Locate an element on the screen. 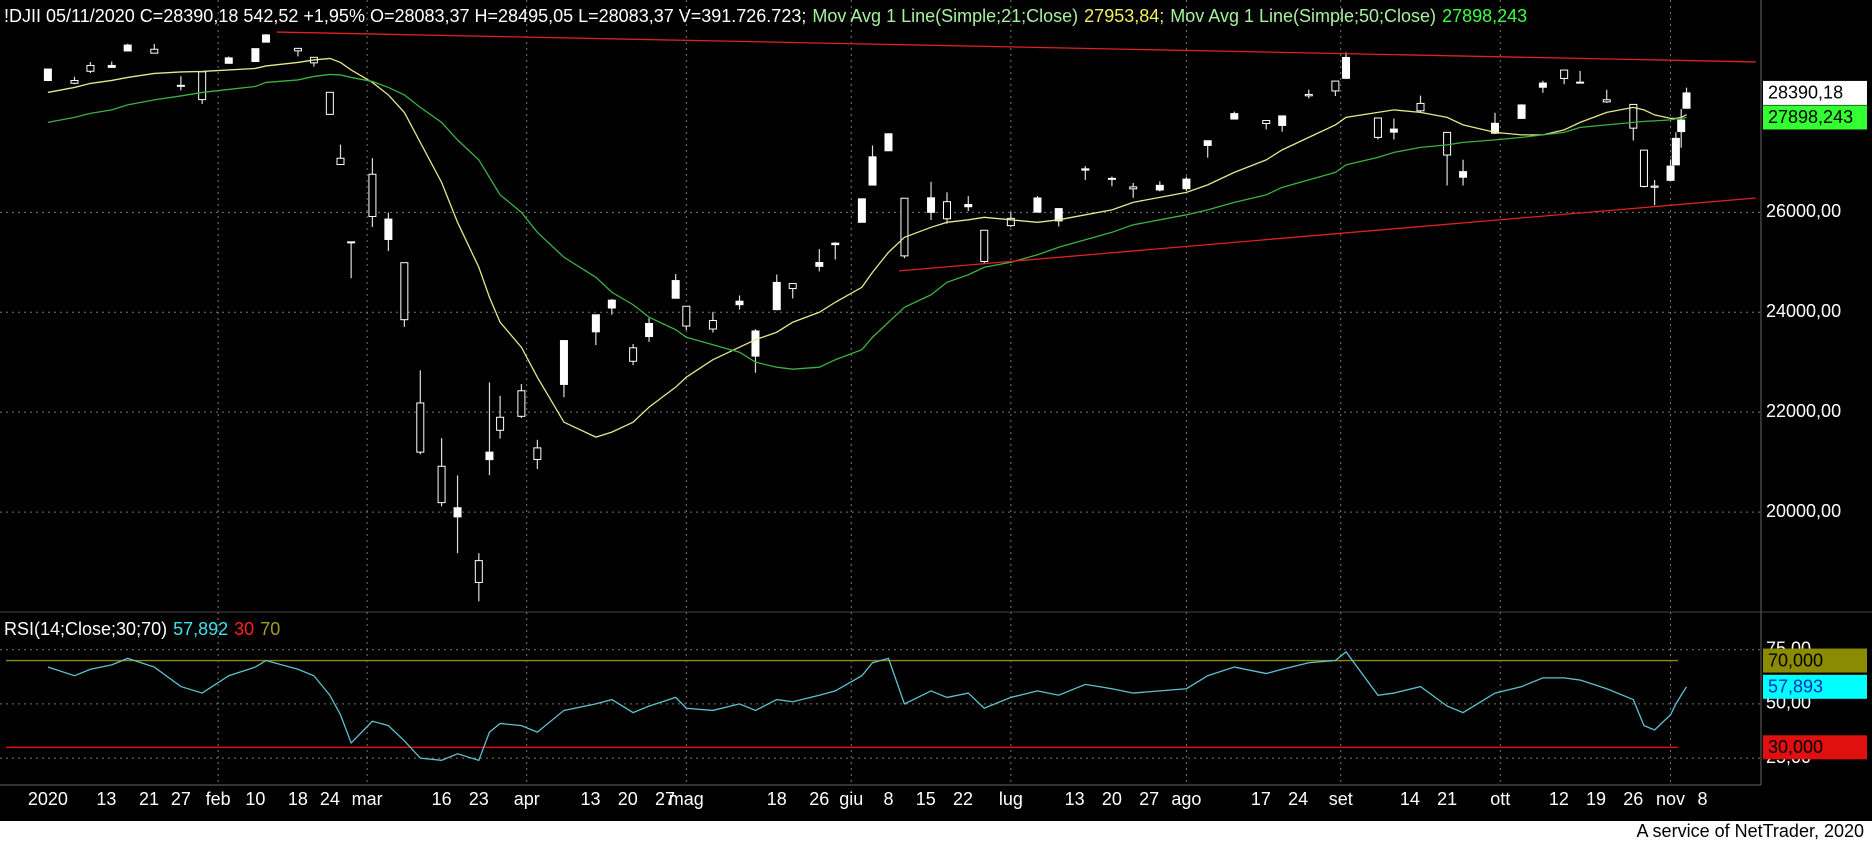 This screenshot has width=1872, height=844. header-part: Mov Avg 1 Line(Simple;21;Close) is located at coordinates (945, 16).